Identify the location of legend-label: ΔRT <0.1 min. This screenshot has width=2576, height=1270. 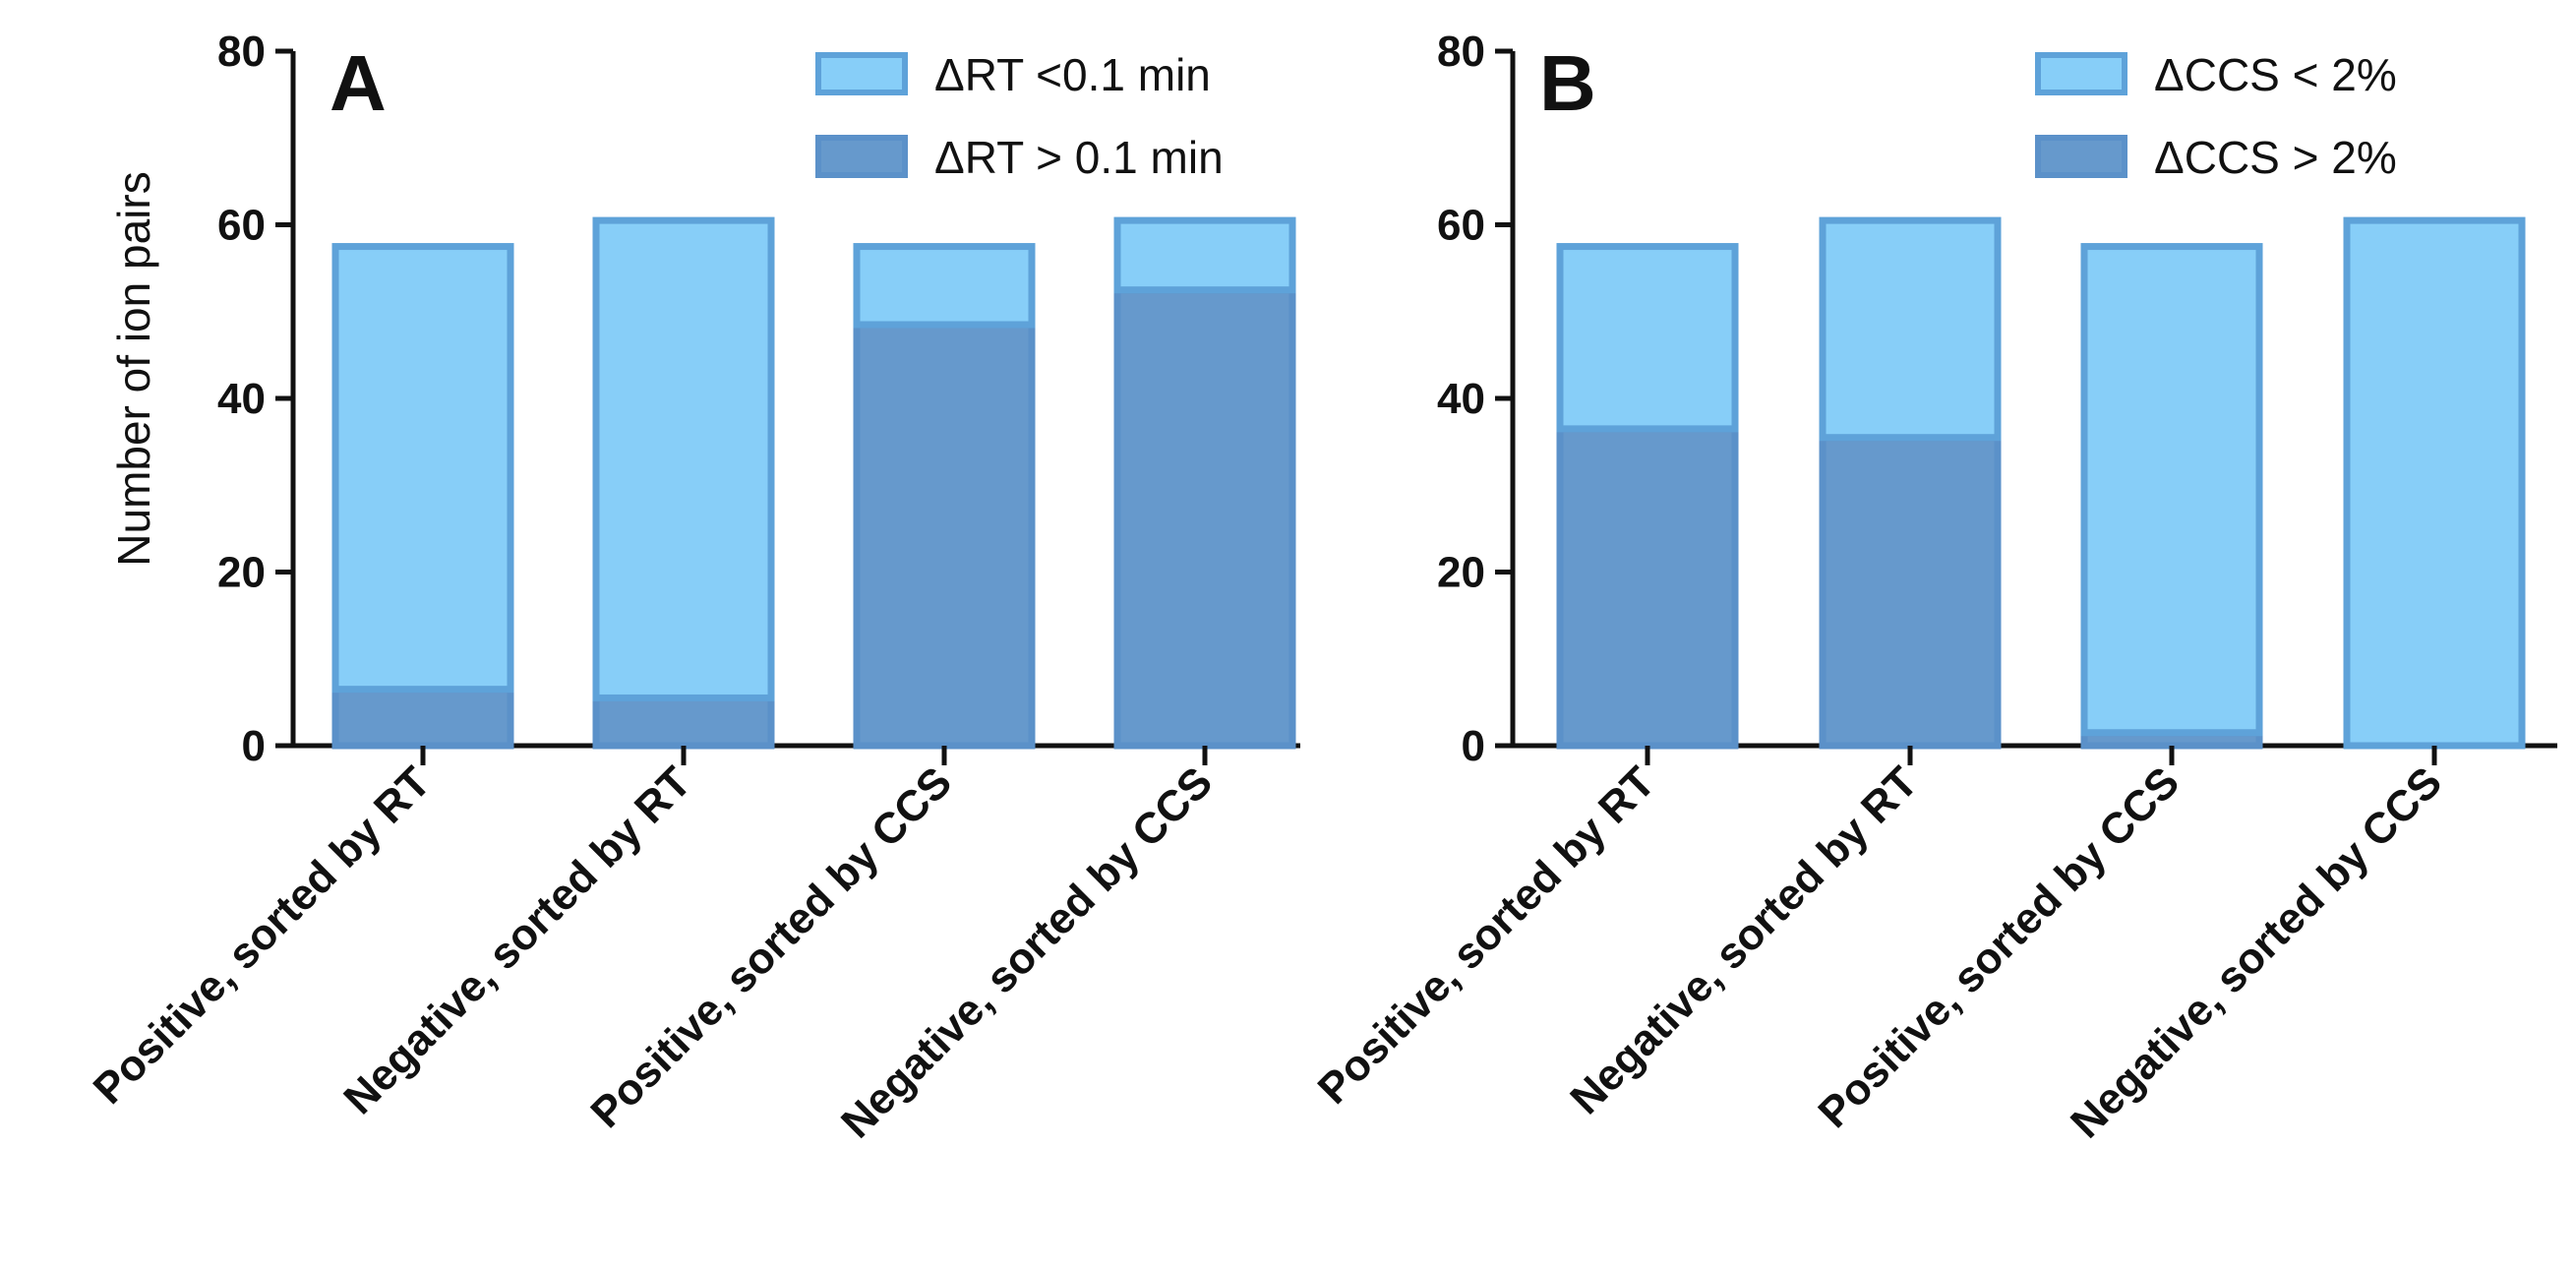
(1073, 75).